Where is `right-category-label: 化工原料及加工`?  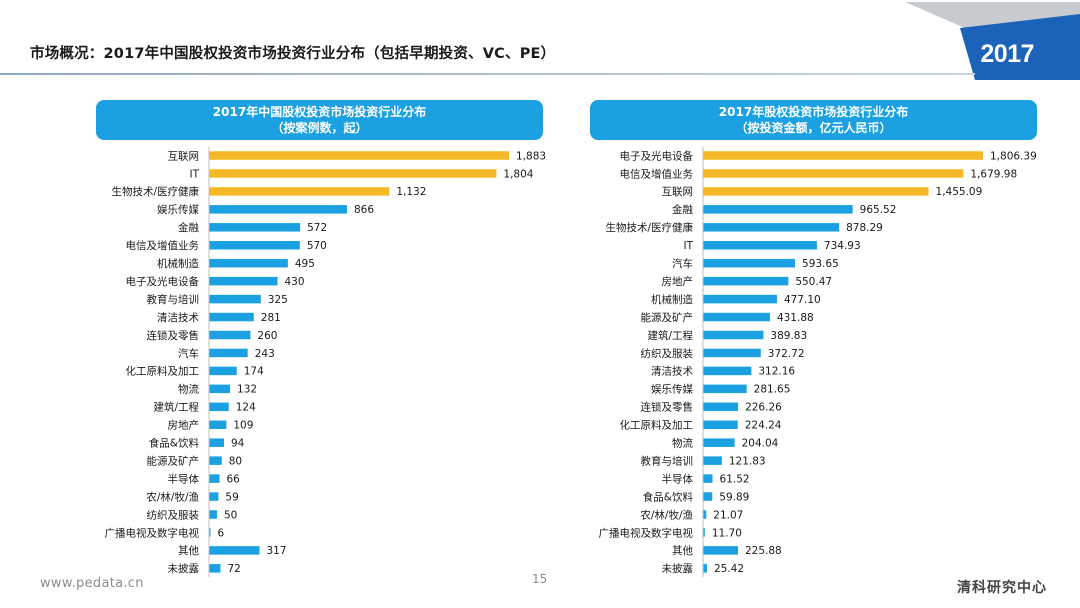
right-category-label: 化工原料及加工 is located at coordinates (657, 425).